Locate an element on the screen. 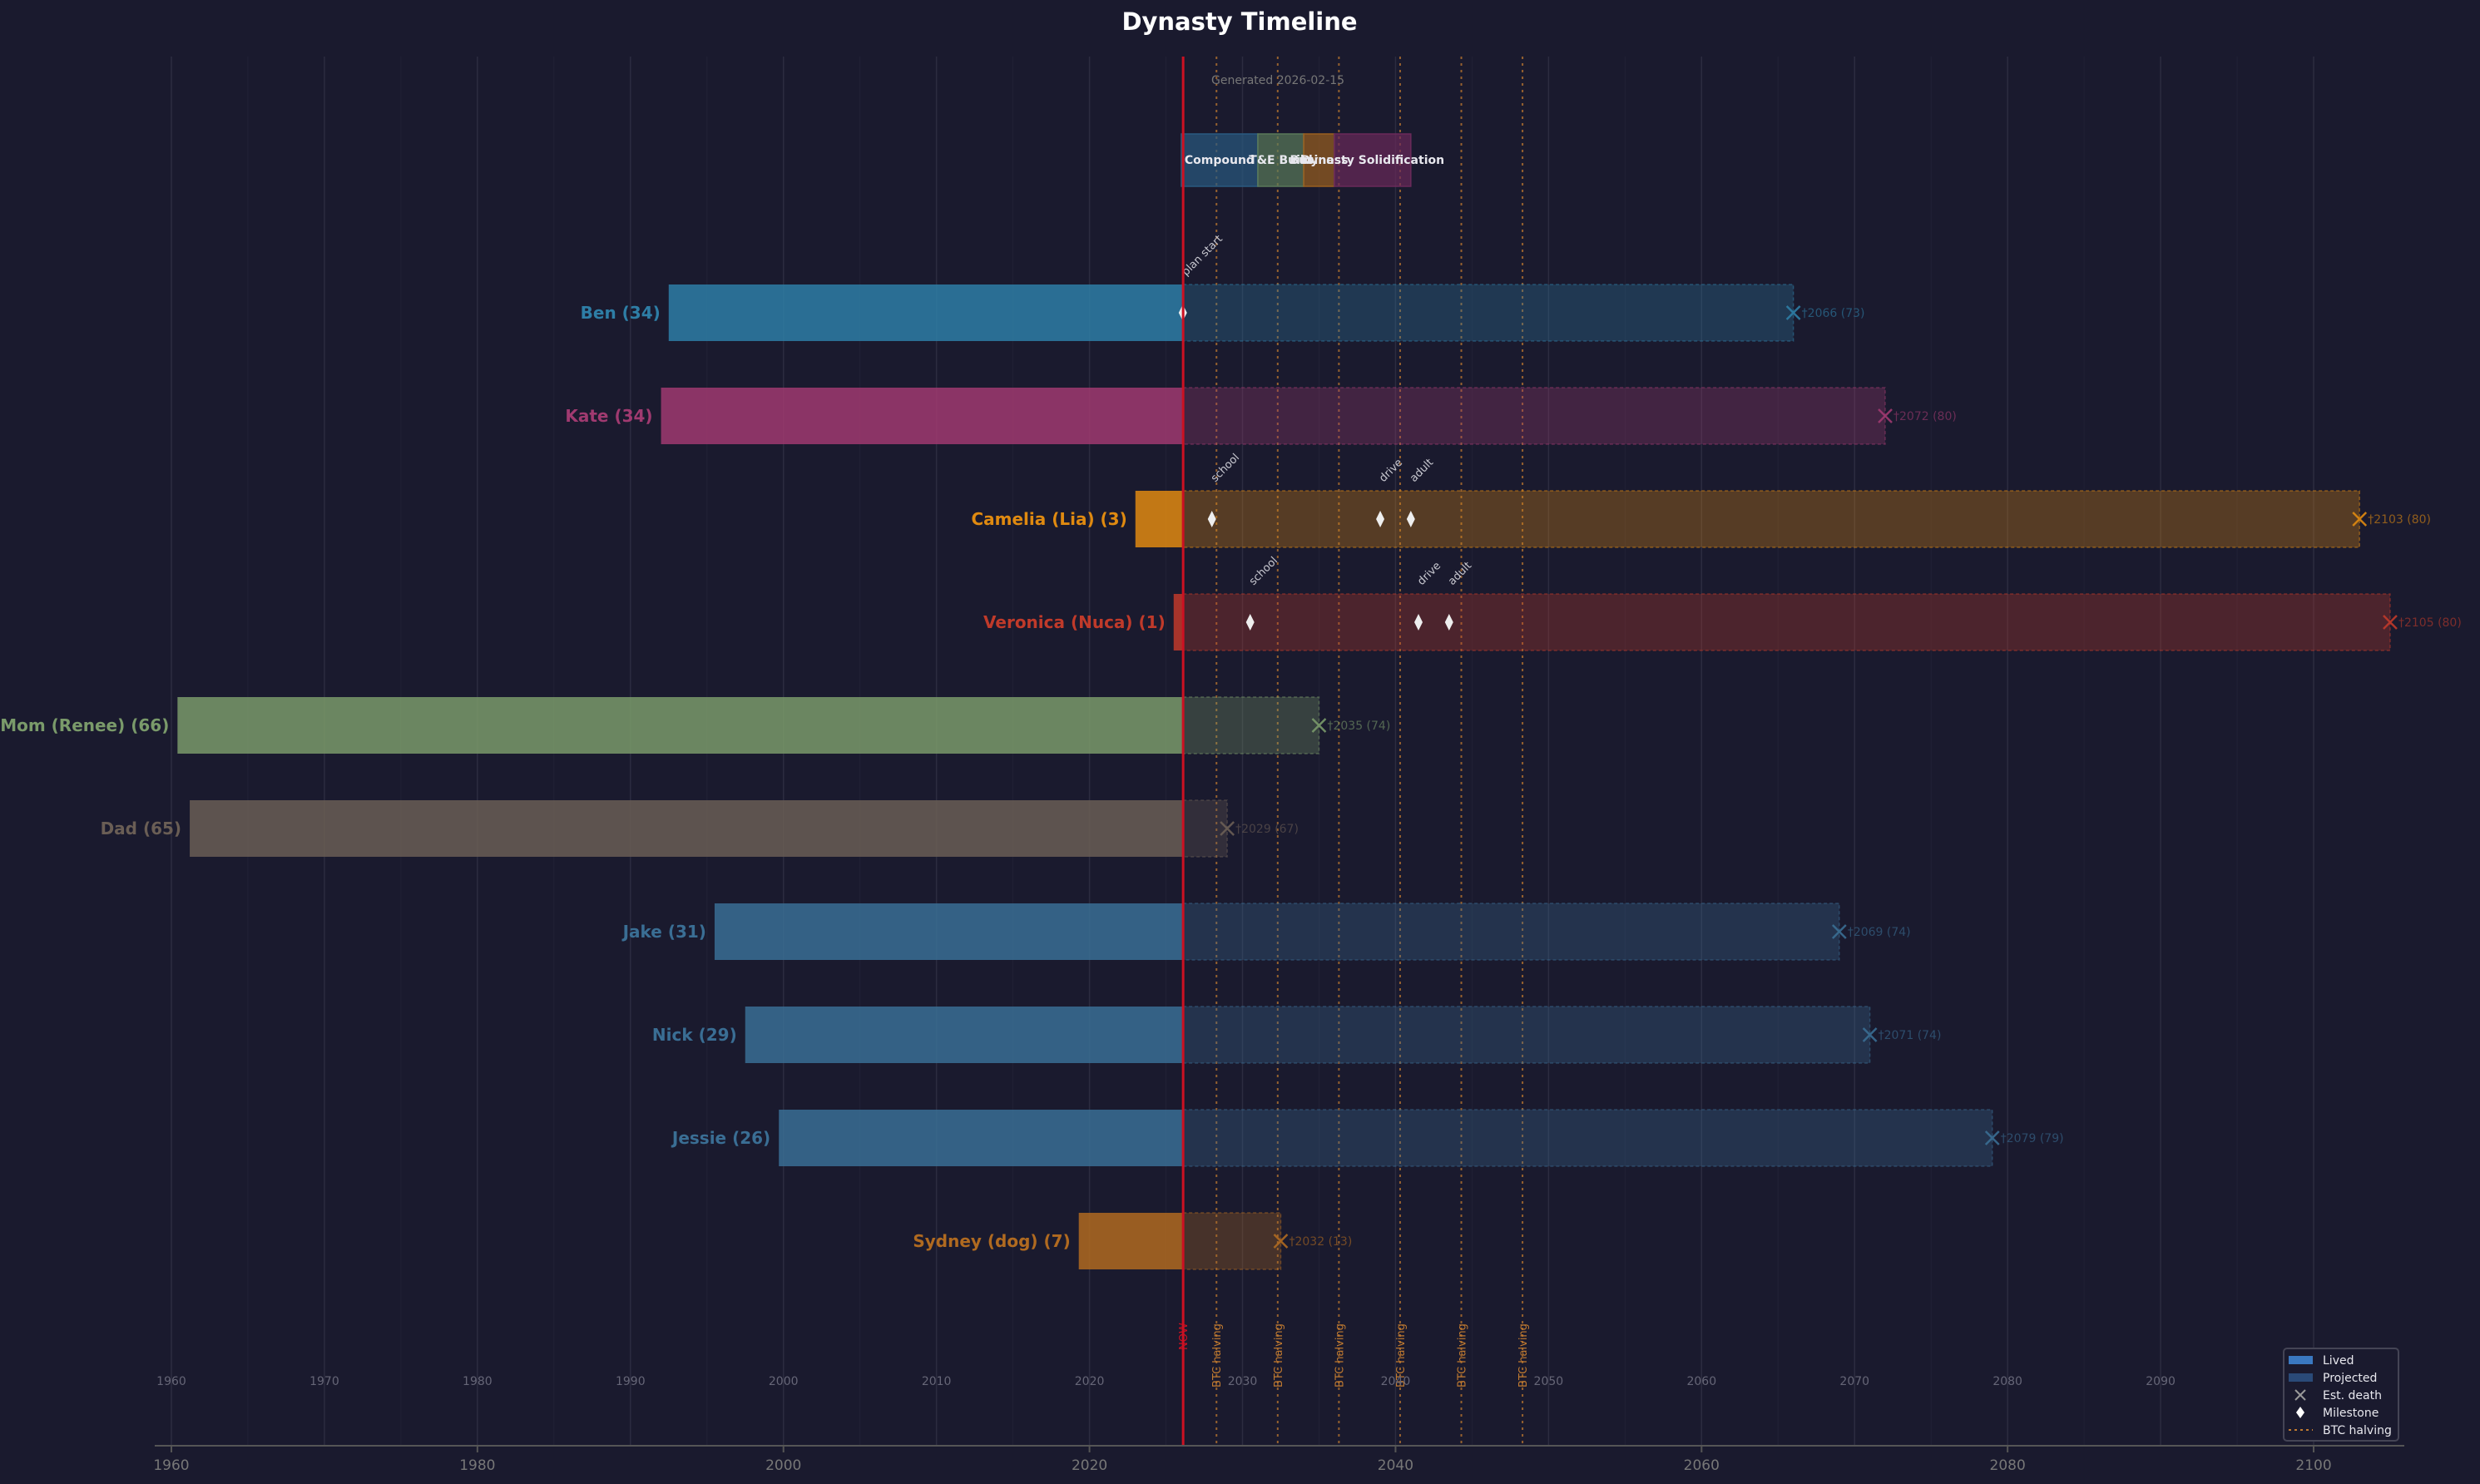 This screenshot has width=2480, height=1484. person-row: Kate (34) †2072 (80) is located at coordinates (1261, 416).